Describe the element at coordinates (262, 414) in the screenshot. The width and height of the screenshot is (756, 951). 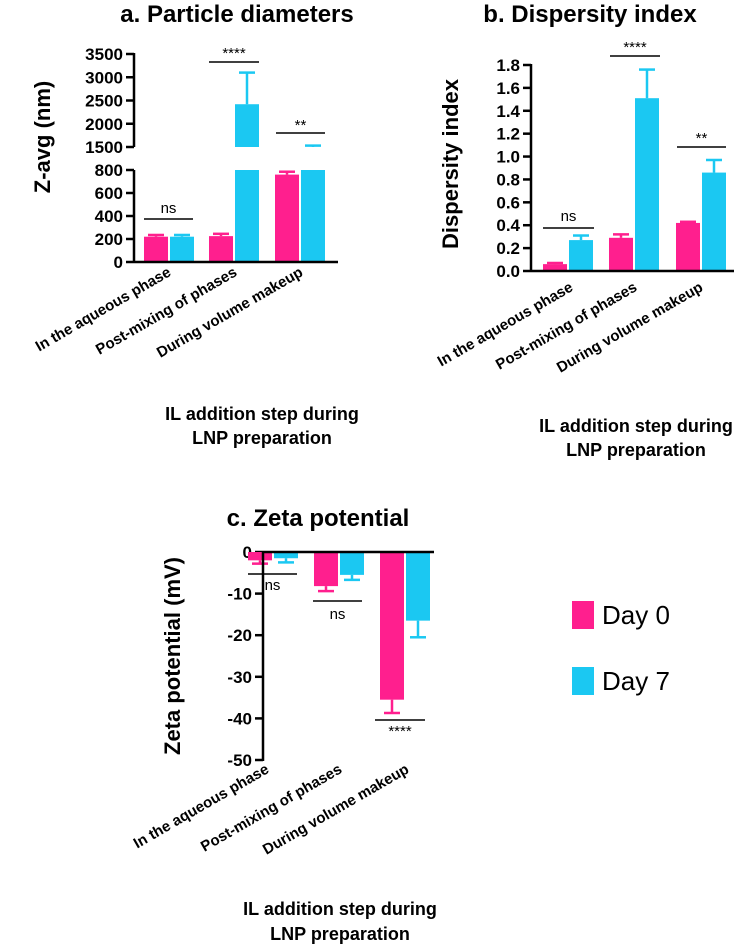
I see `panel-a-xlabel-line1: IL addition step during` at that location.